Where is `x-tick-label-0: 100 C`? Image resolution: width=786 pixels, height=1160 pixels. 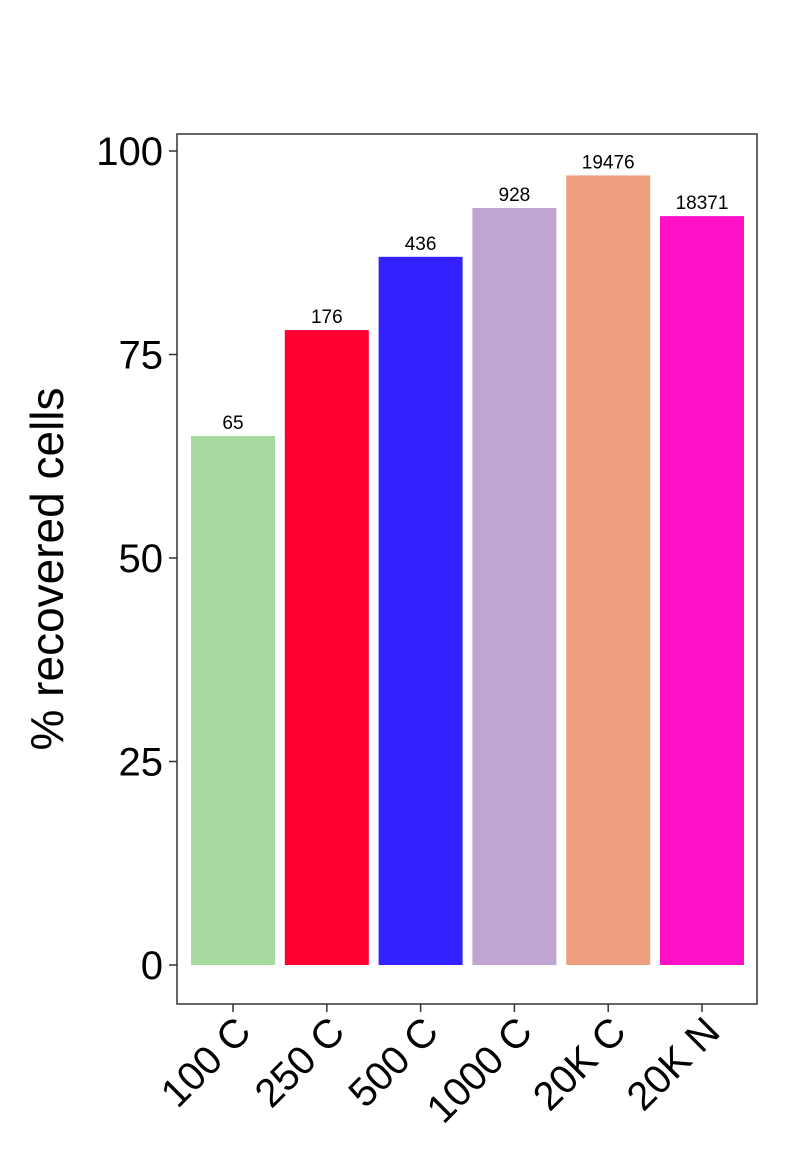 x-tick-label-0: 100 C is located at coordinates (206, 1062).